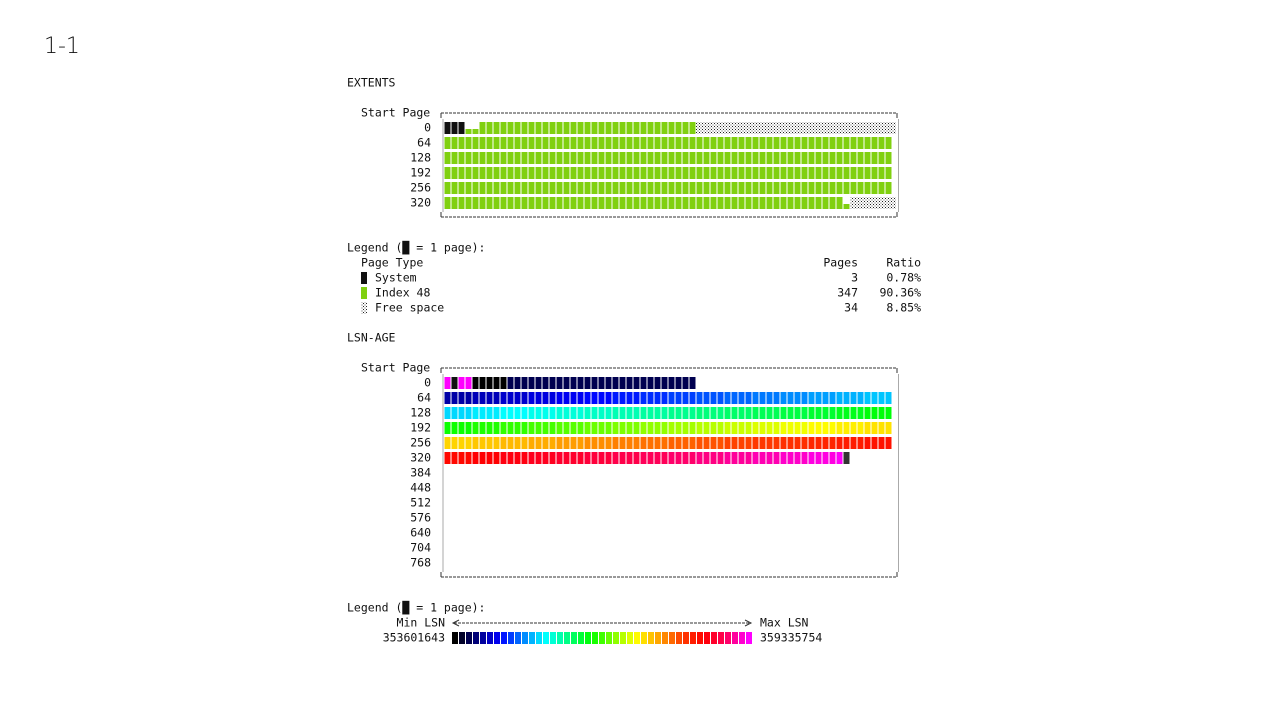  Describe the element at coordinates (420, 488) in the screenshot. I see `row-label: 448` at that location.